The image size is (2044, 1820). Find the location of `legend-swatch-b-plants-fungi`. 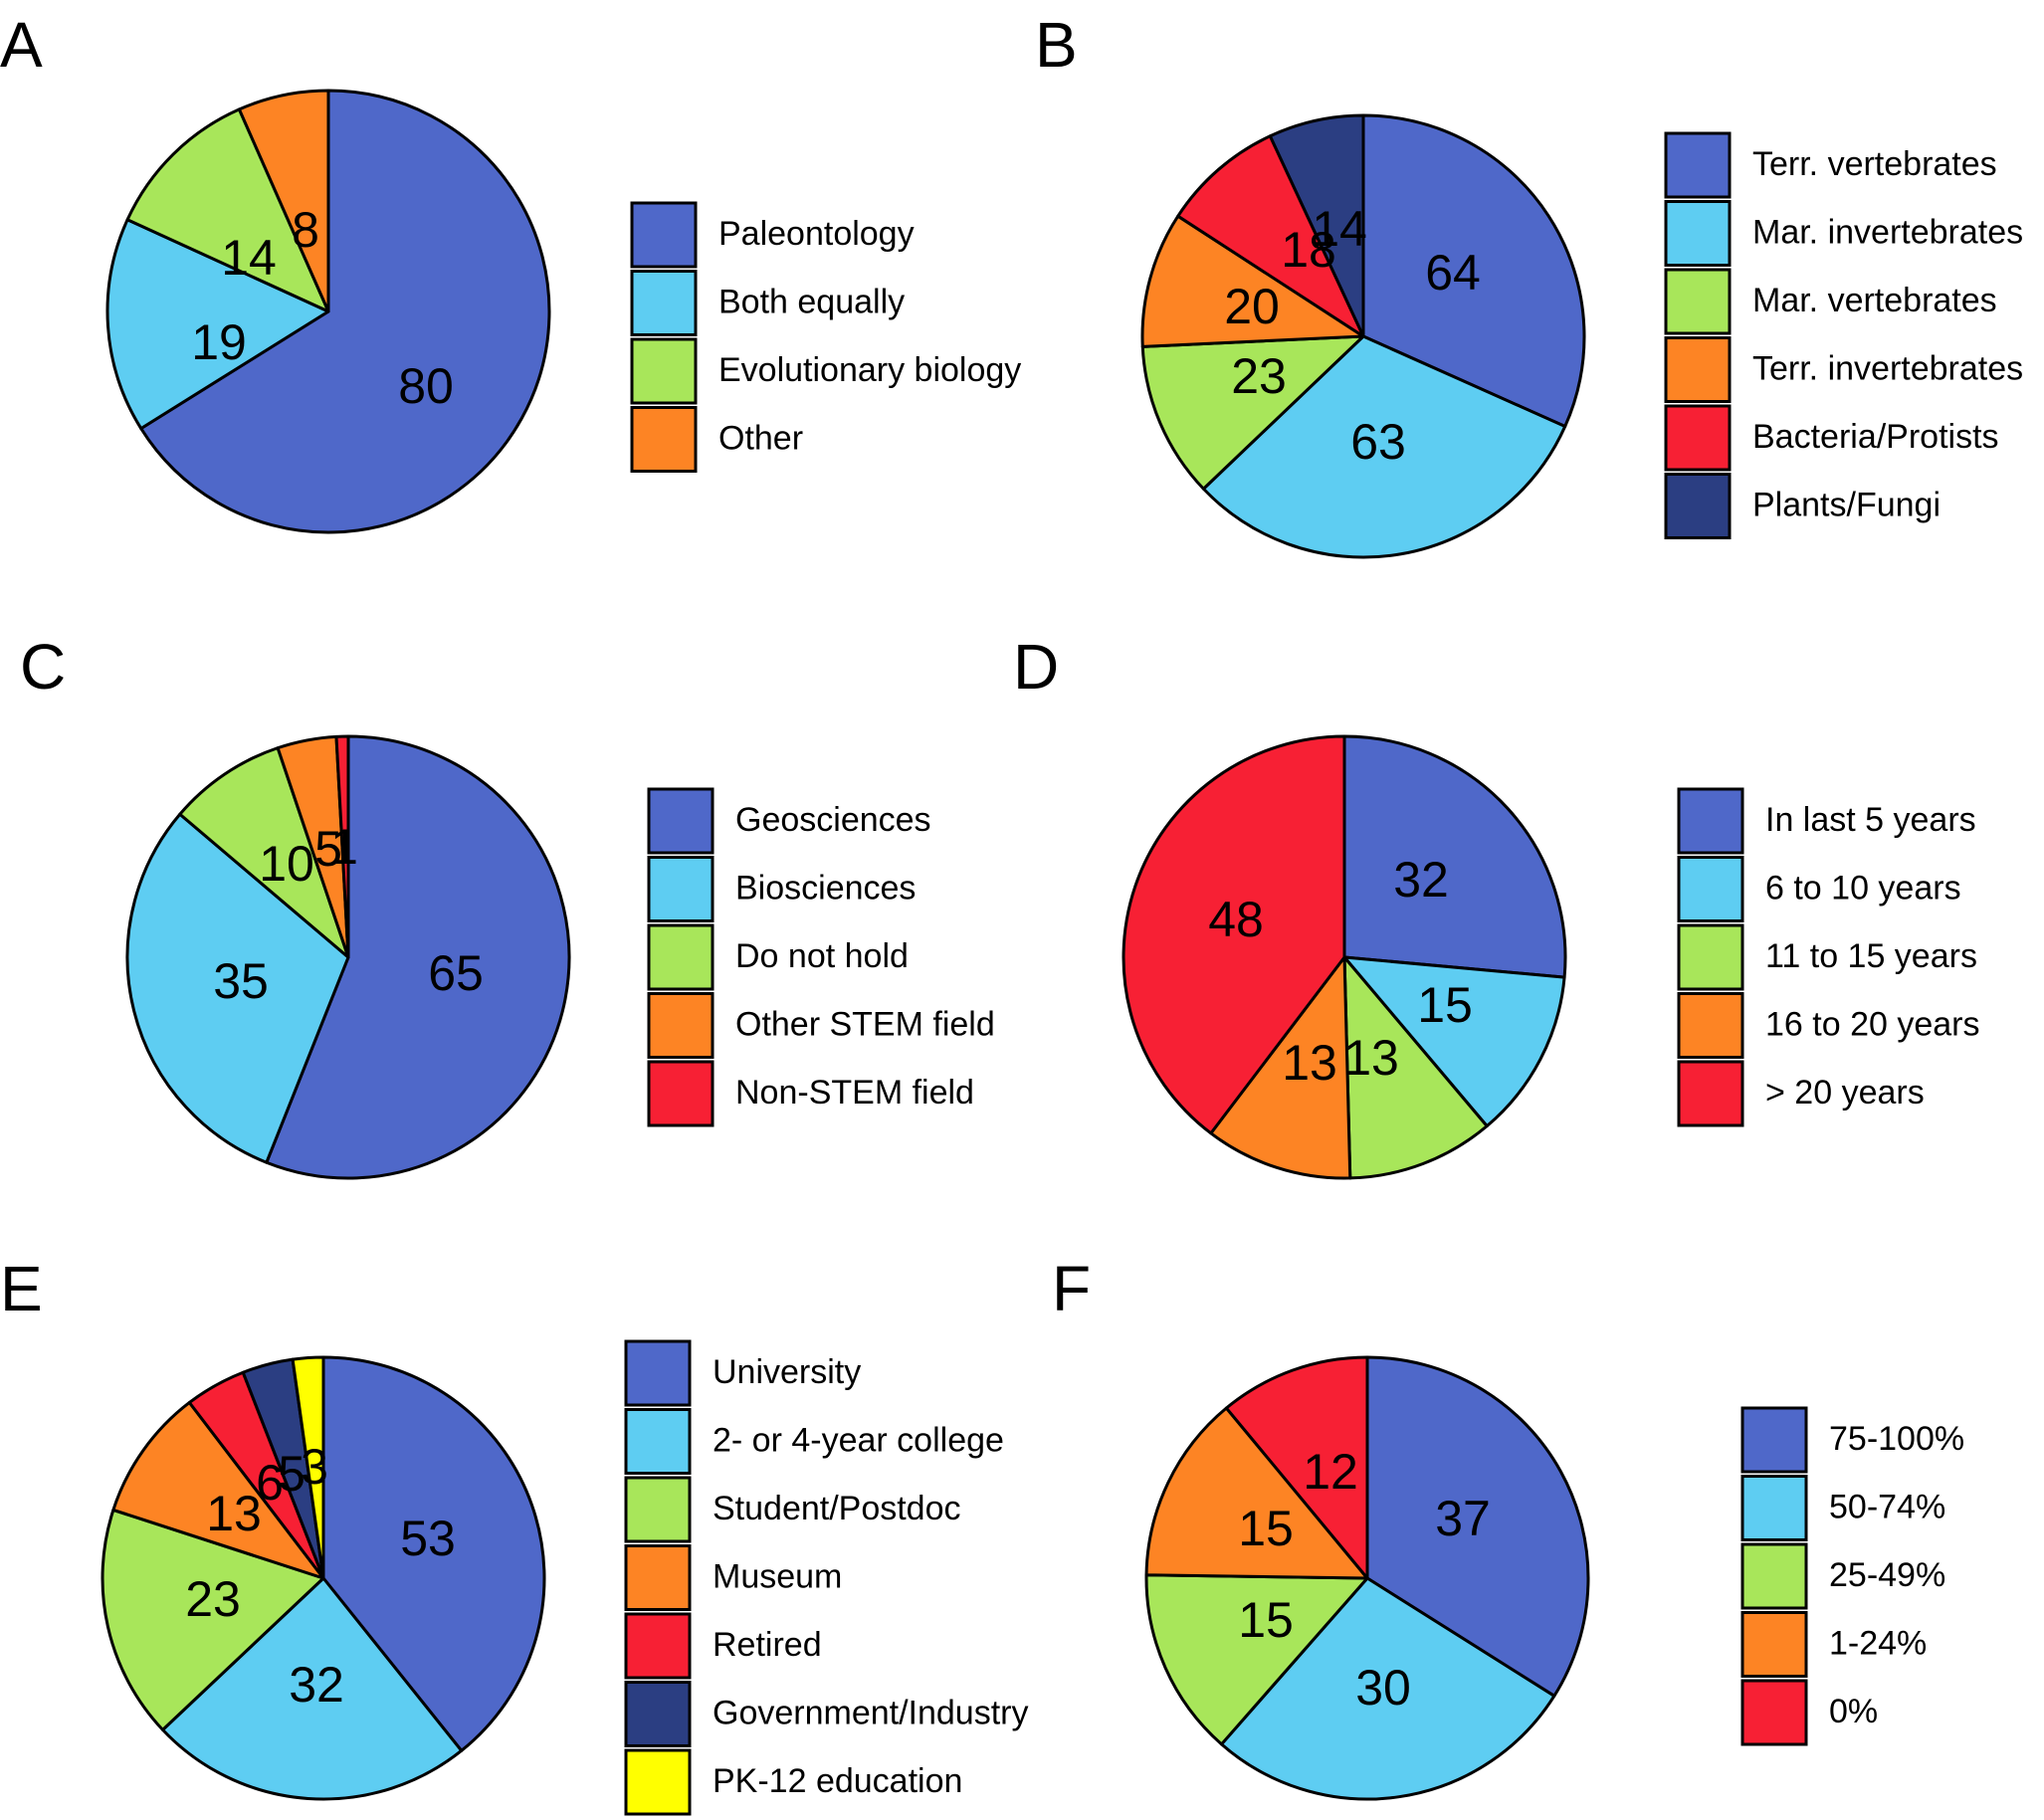

legend-swatch-b-plants-fungi is located at coordinates (1698, 506).